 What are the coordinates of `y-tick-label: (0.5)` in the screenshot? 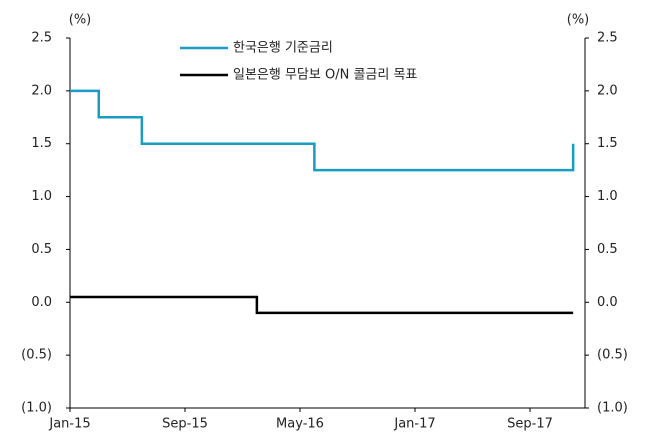 It's located at (36, 355).